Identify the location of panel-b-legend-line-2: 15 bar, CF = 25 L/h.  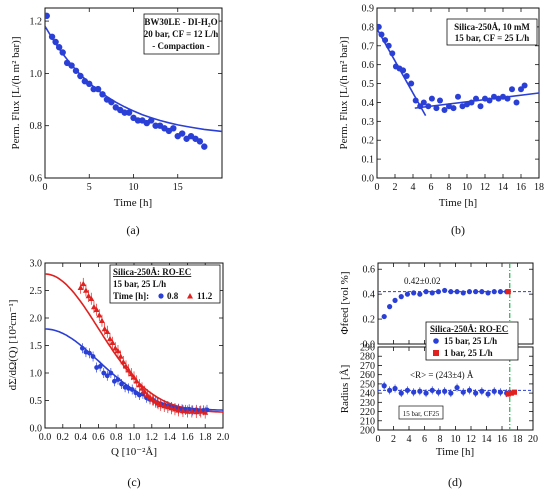
(492, 38).